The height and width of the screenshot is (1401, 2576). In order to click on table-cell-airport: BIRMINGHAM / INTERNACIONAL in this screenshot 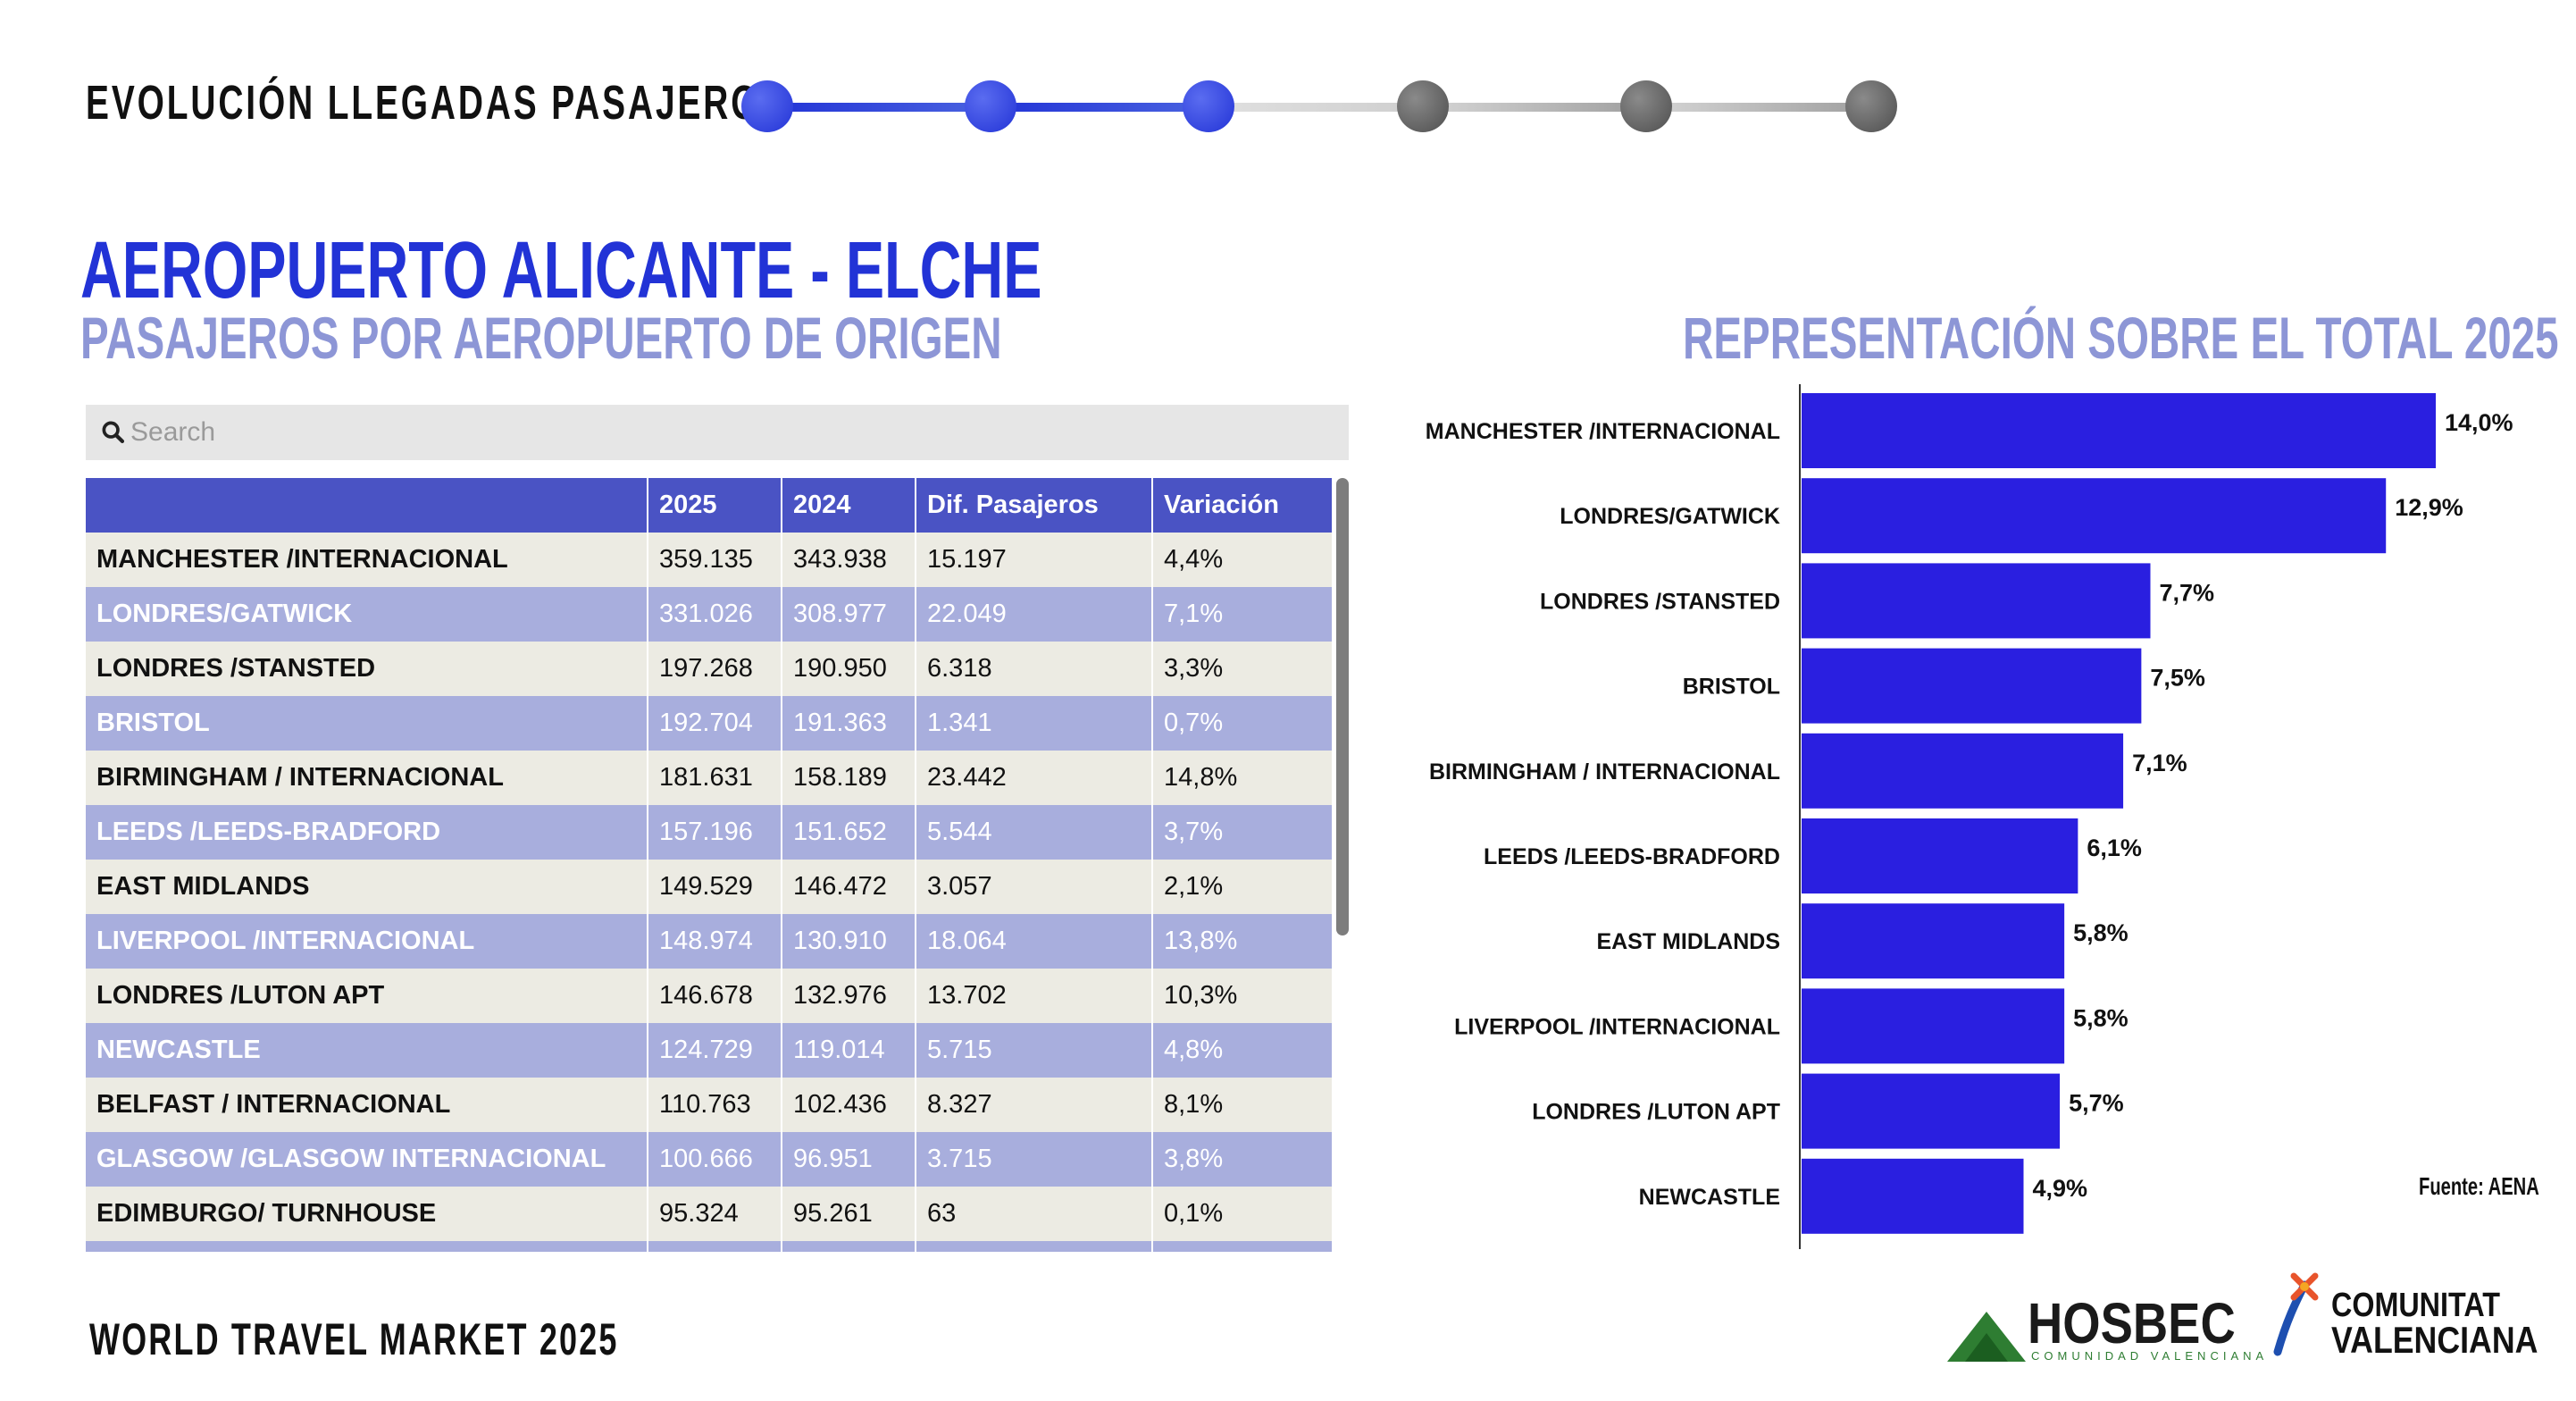, I will do `click(367, 778)`.